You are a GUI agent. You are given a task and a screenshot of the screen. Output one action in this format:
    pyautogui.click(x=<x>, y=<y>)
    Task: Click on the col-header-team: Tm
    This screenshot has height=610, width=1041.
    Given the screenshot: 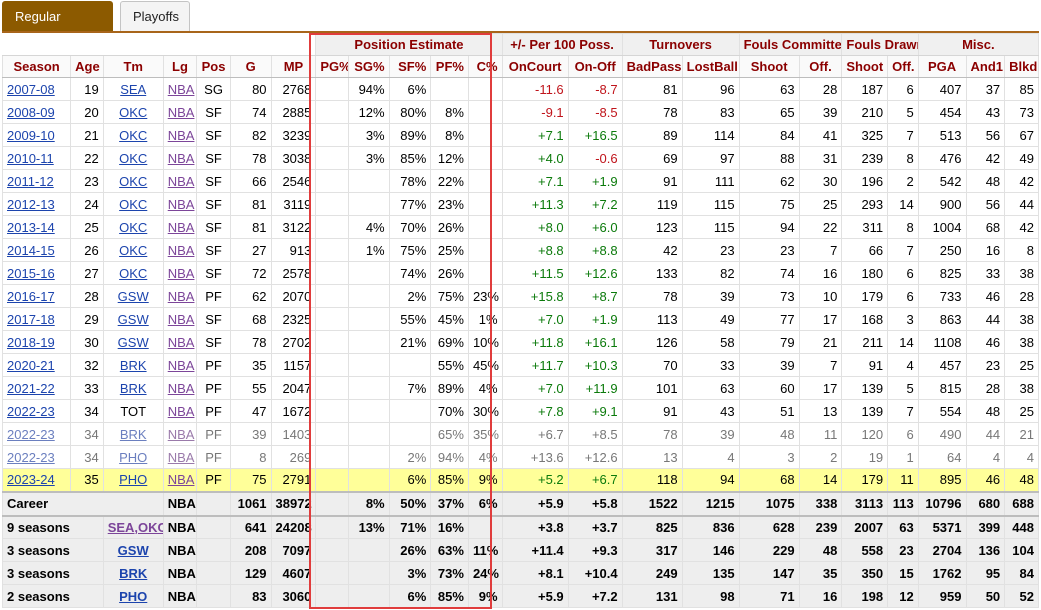 What is the action you would take?
    pyautogui.click(x=133, y=66)
    